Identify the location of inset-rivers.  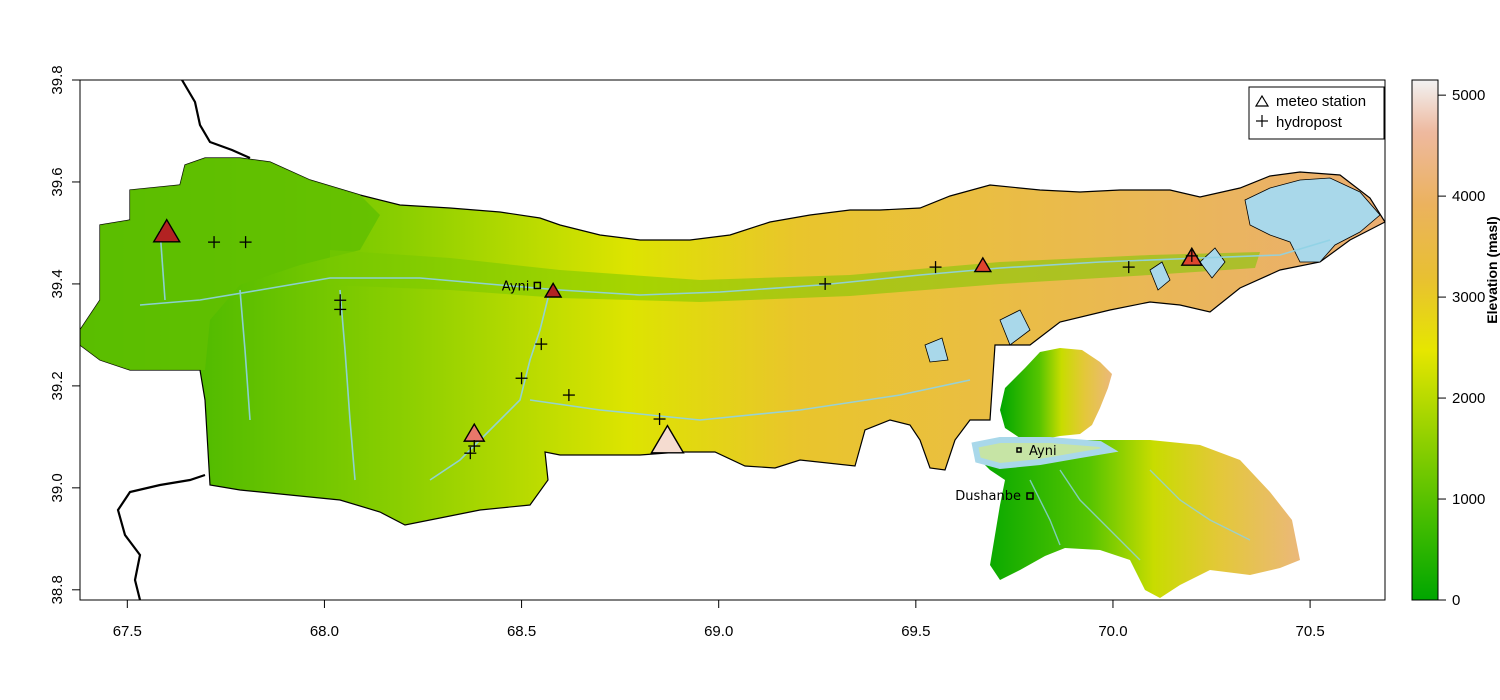
(1140, 515).